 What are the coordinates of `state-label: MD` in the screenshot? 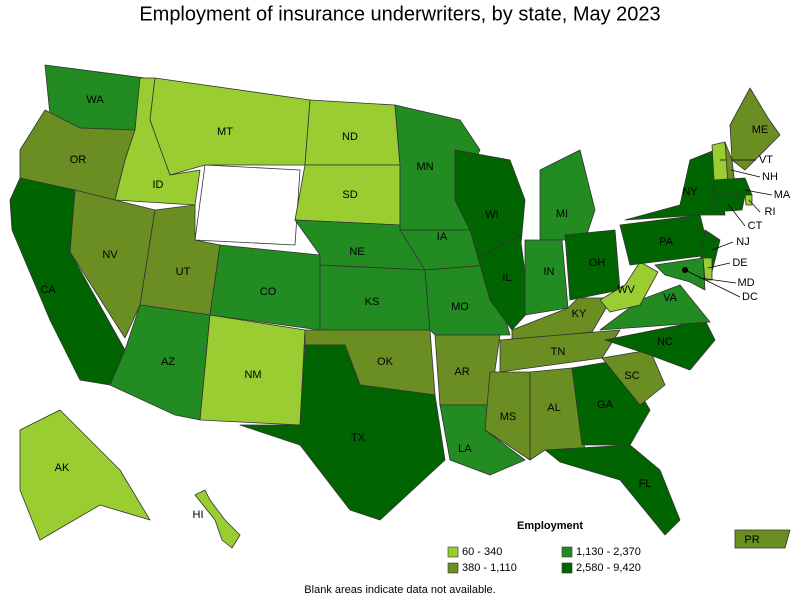 It's located at (745, 283).